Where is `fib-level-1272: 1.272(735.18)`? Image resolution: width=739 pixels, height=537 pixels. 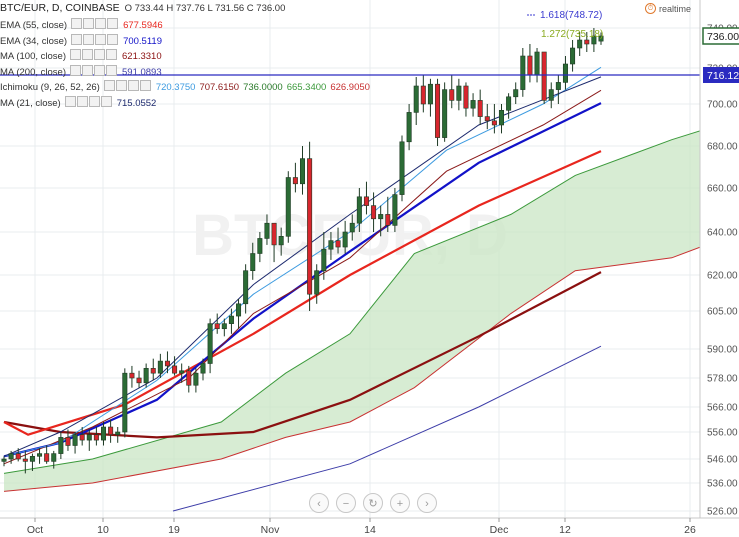
fib-level-1272: 1.272(735.18) is located at coordinates (572, 34).